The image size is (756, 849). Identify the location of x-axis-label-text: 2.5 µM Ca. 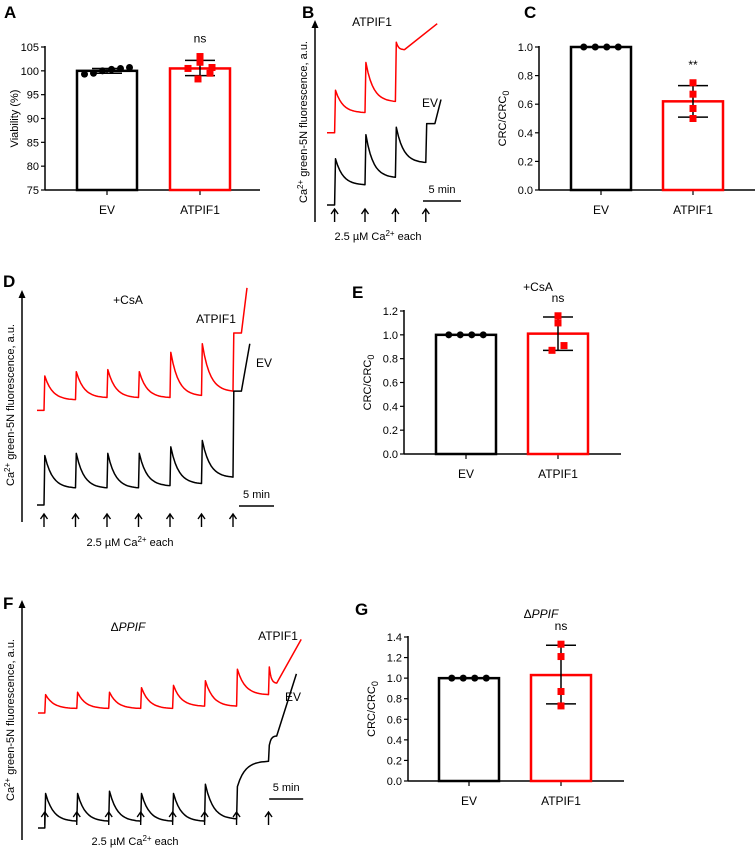
(117, 842).